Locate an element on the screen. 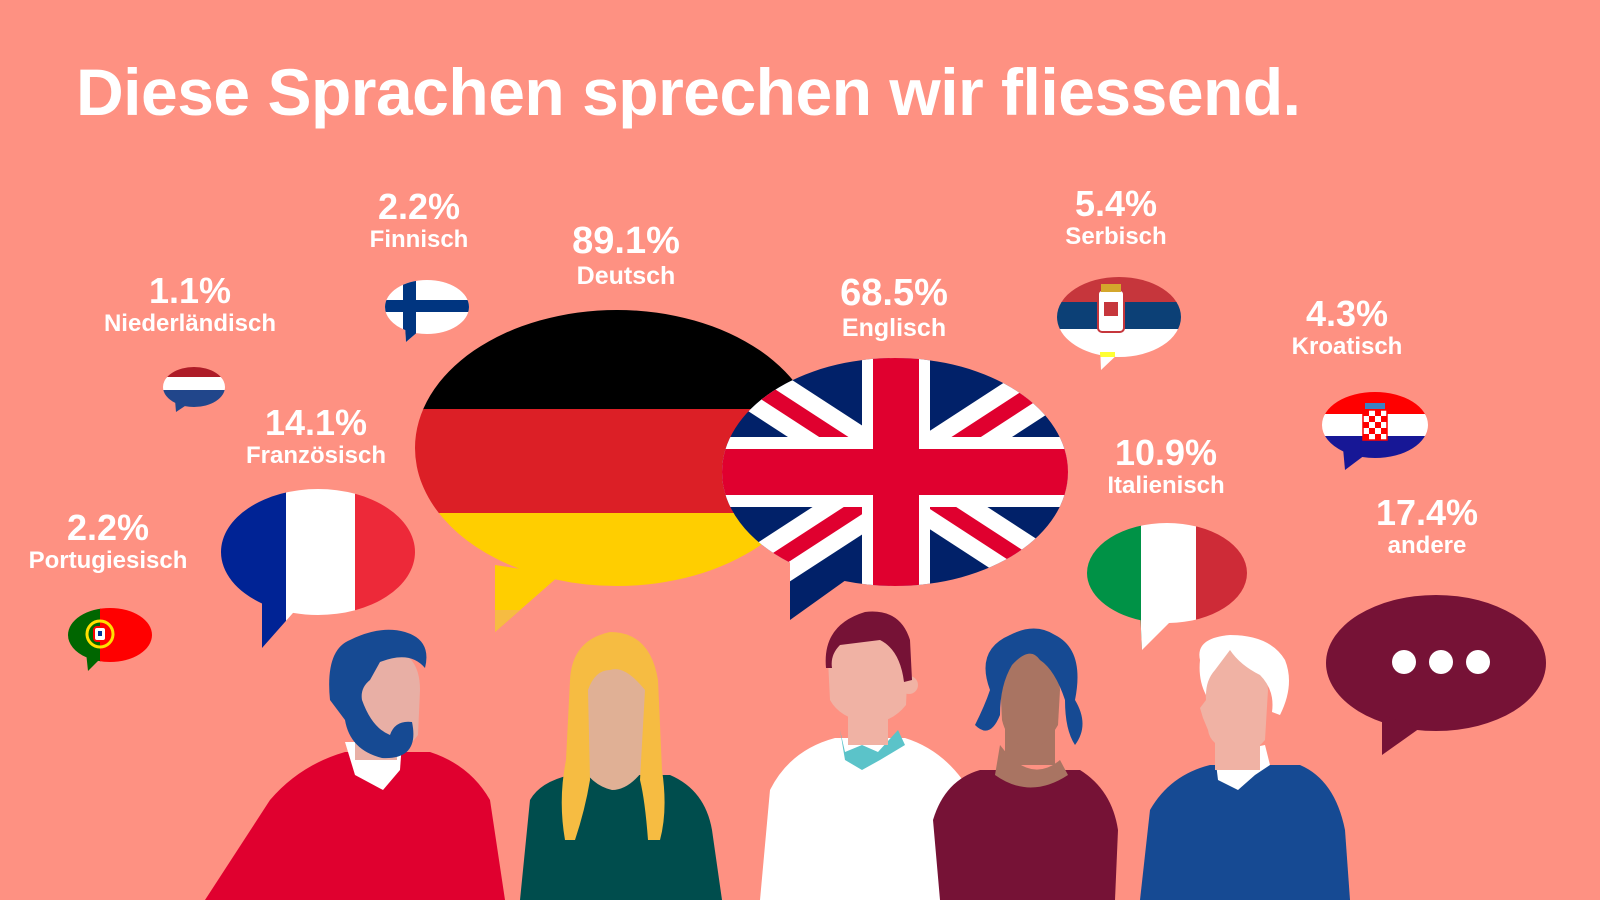 The height and width of the screenshot is (900, 1600). language-andere: andere is located at coordinates (1427, 545).